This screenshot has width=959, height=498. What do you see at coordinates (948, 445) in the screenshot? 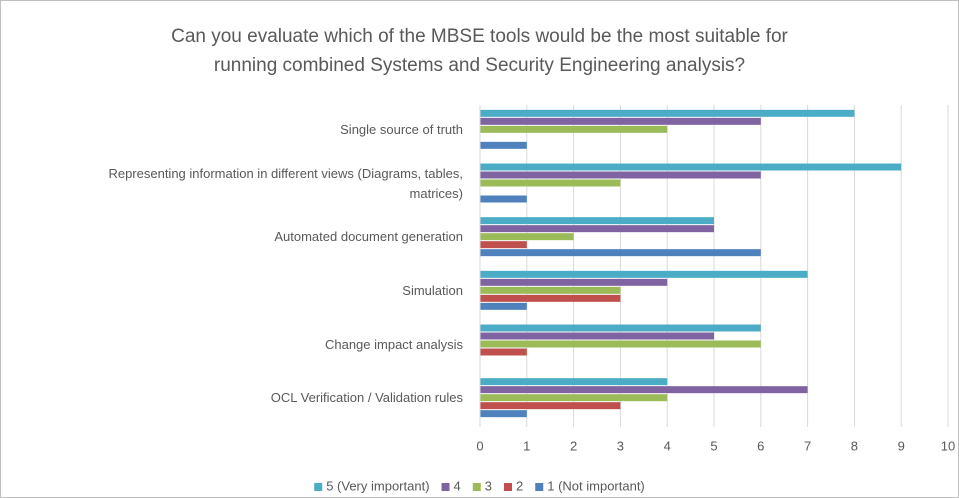
I see `x-tick-label: 10` at bounding box center [948, 445].